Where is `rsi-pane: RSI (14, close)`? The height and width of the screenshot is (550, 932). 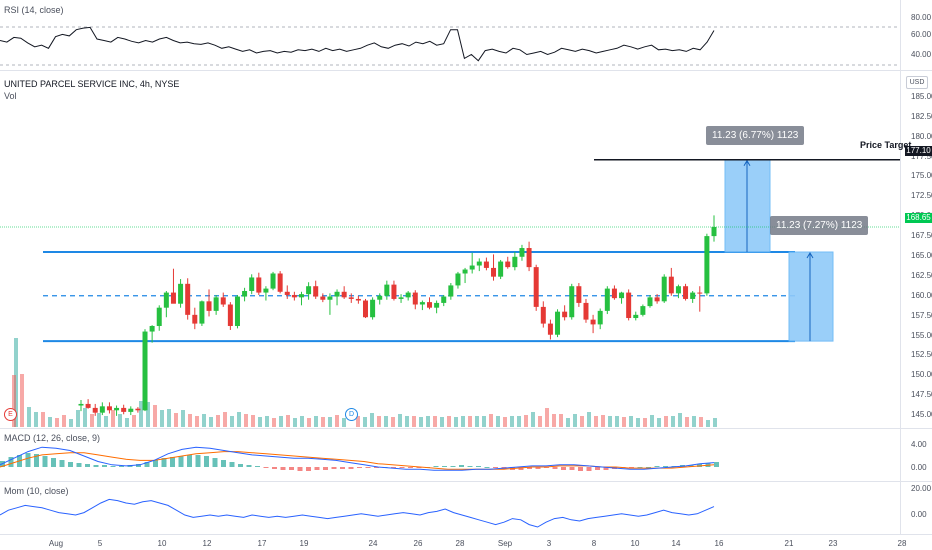 rsi-pane: RSI (14, close) is located at coordinates (466, 35).